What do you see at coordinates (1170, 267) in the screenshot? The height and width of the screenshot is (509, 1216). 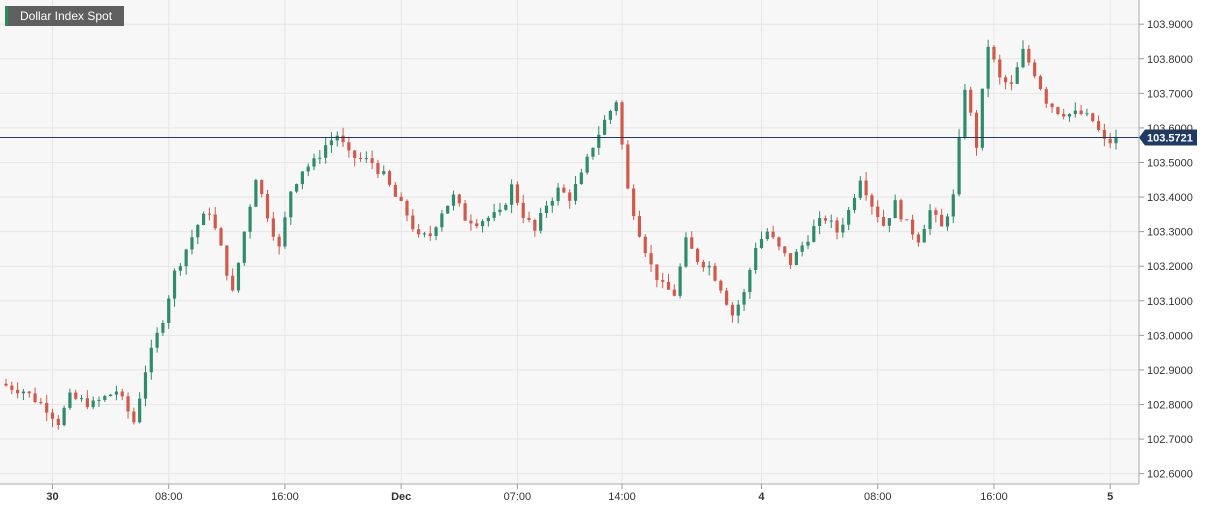 I see `y-tick-label: 103.2000` at bounding box center [1170, 267].